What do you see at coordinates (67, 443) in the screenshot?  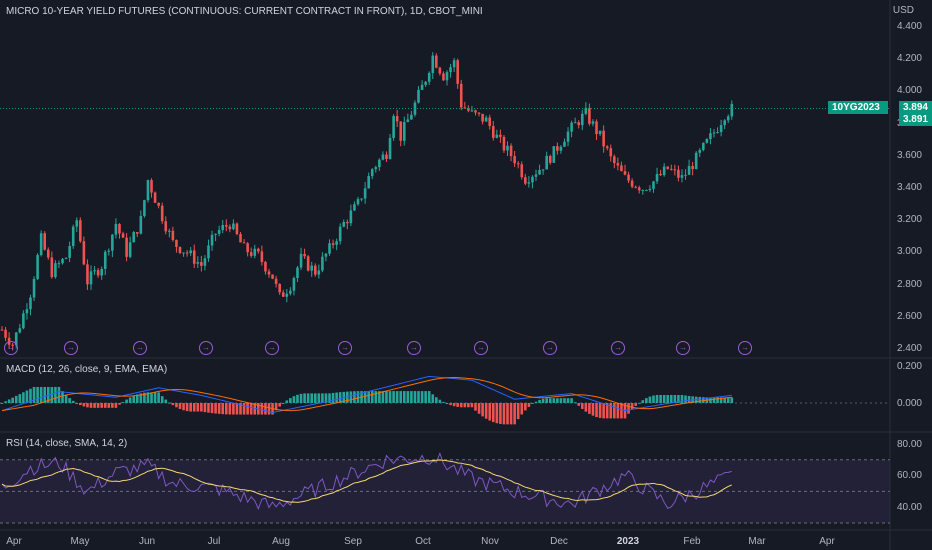 I see `rsi-legend: RSI (14, close, SMA, 14, 2)` at bounding box center [67, 443].